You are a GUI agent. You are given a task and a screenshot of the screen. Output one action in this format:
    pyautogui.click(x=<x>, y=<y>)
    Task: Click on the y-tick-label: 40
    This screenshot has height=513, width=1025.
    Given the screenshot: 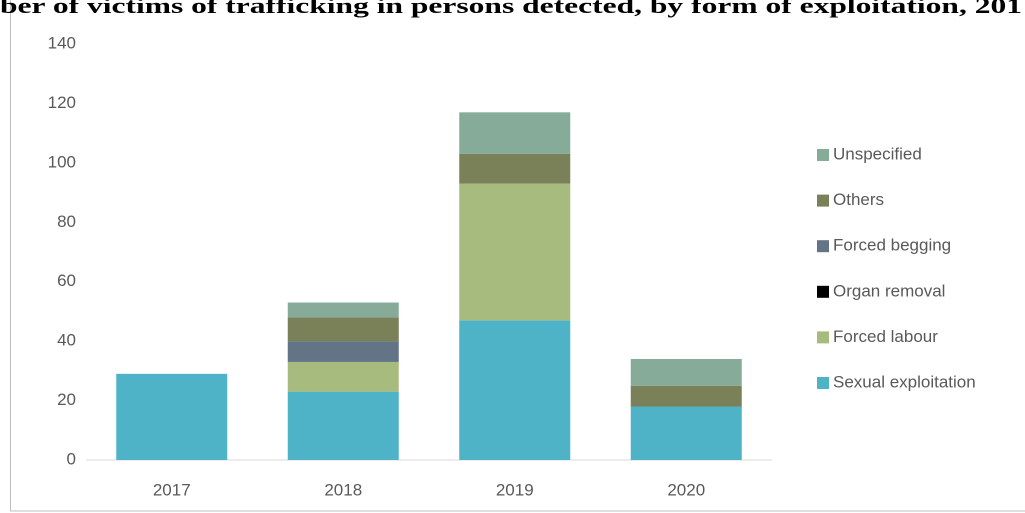 What is the action you would take?
    pyautogui.click(x=66, y=340)
    